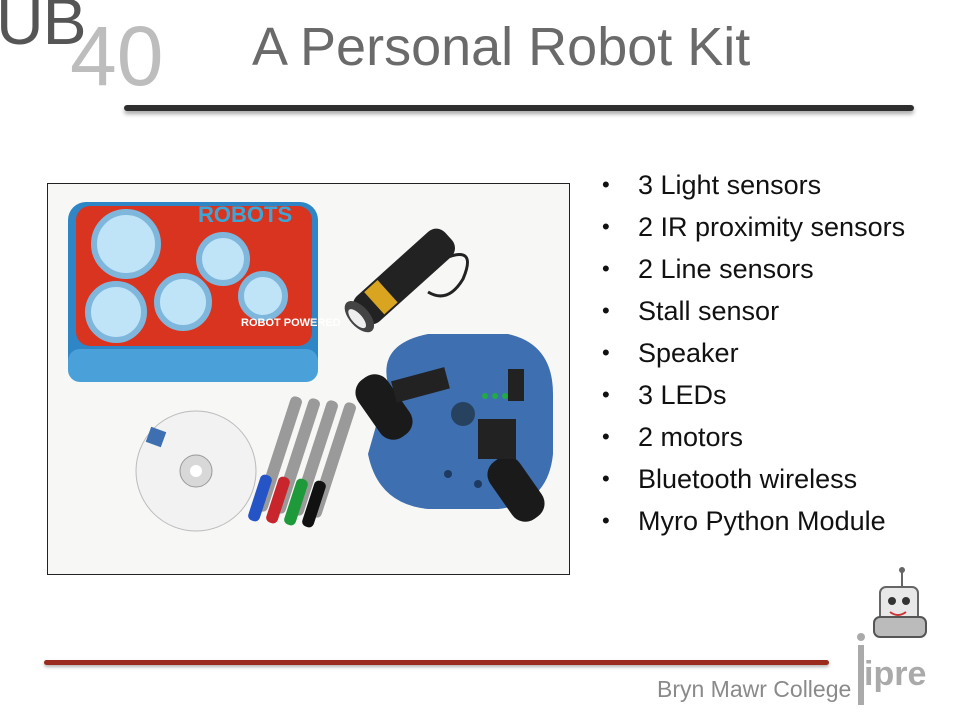 This screenshot has width=960, height=720. I want to click on lunchbox-tag: ROBOT POWERED, so click(291, 323).